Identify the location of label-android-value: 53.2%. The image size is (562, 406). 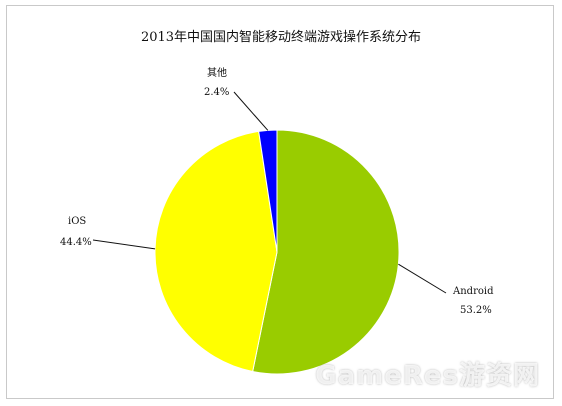
(476, 310).